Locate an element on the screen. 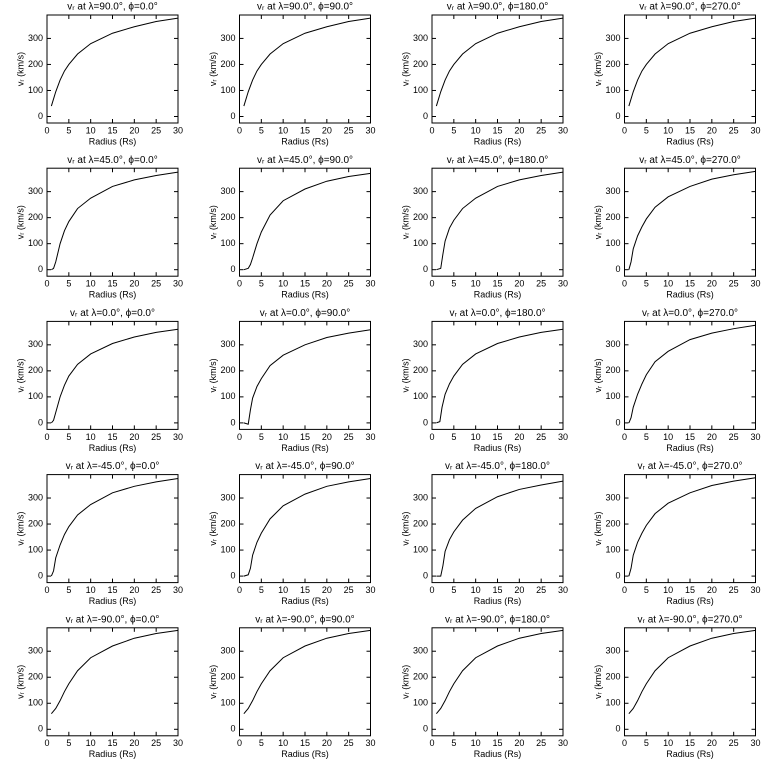  chart-title: vᵣ at λ=45.0°, ϕ=270.0° is located at coordinates (690, 160).